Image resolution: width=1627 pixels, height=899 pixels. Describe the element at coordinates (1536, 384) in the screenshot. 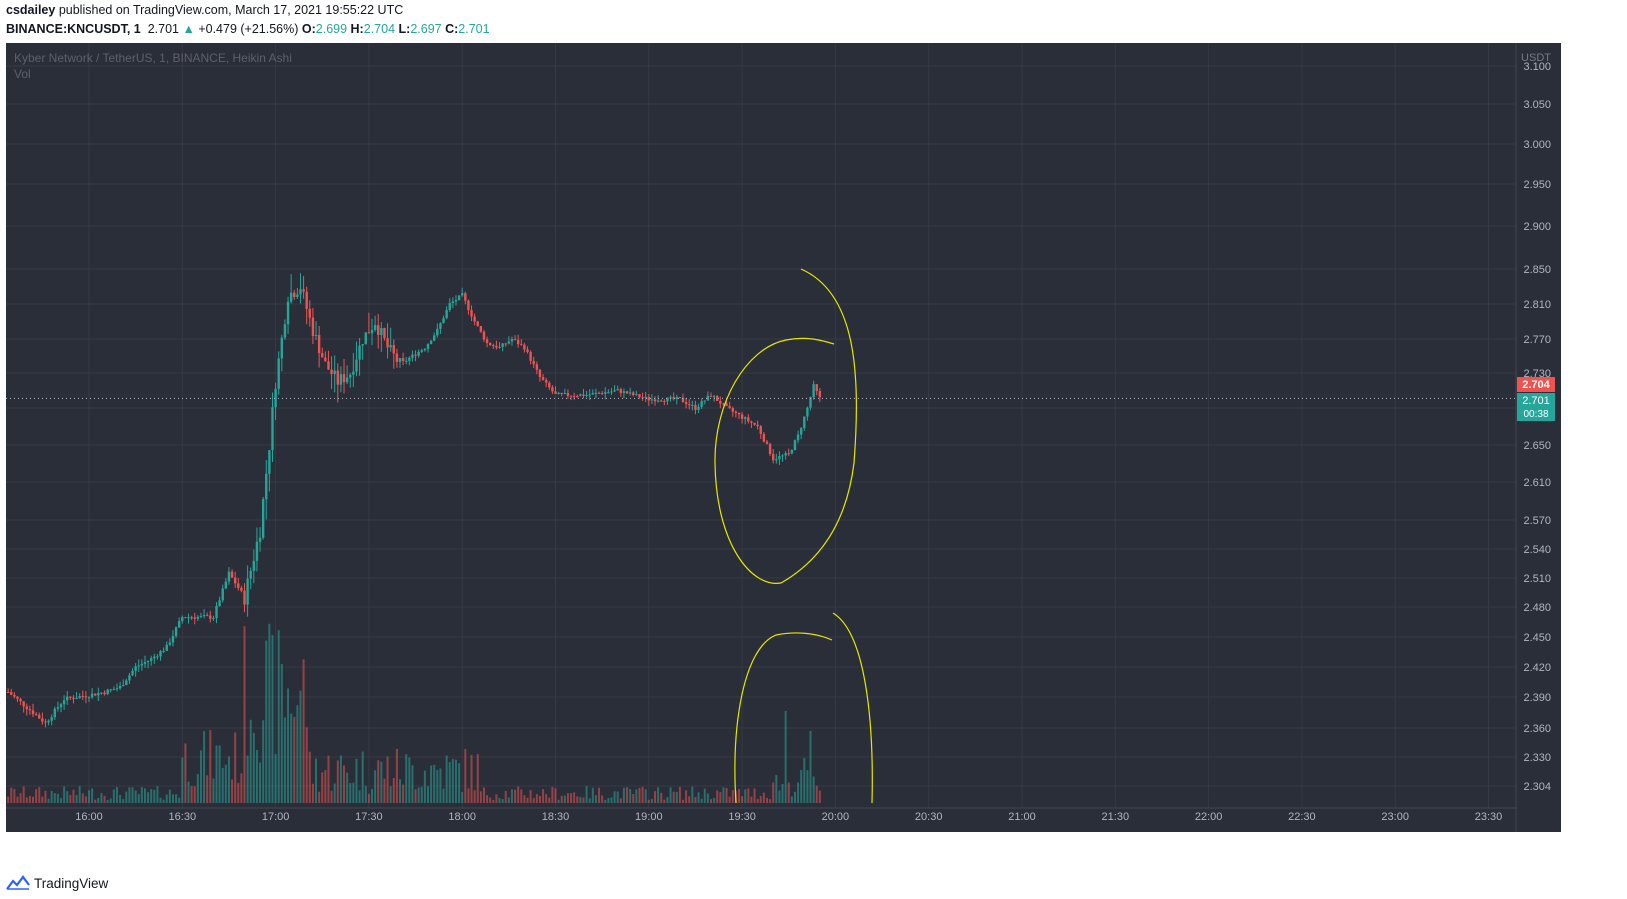

I see `high-price-badge: 2.704` at that location.